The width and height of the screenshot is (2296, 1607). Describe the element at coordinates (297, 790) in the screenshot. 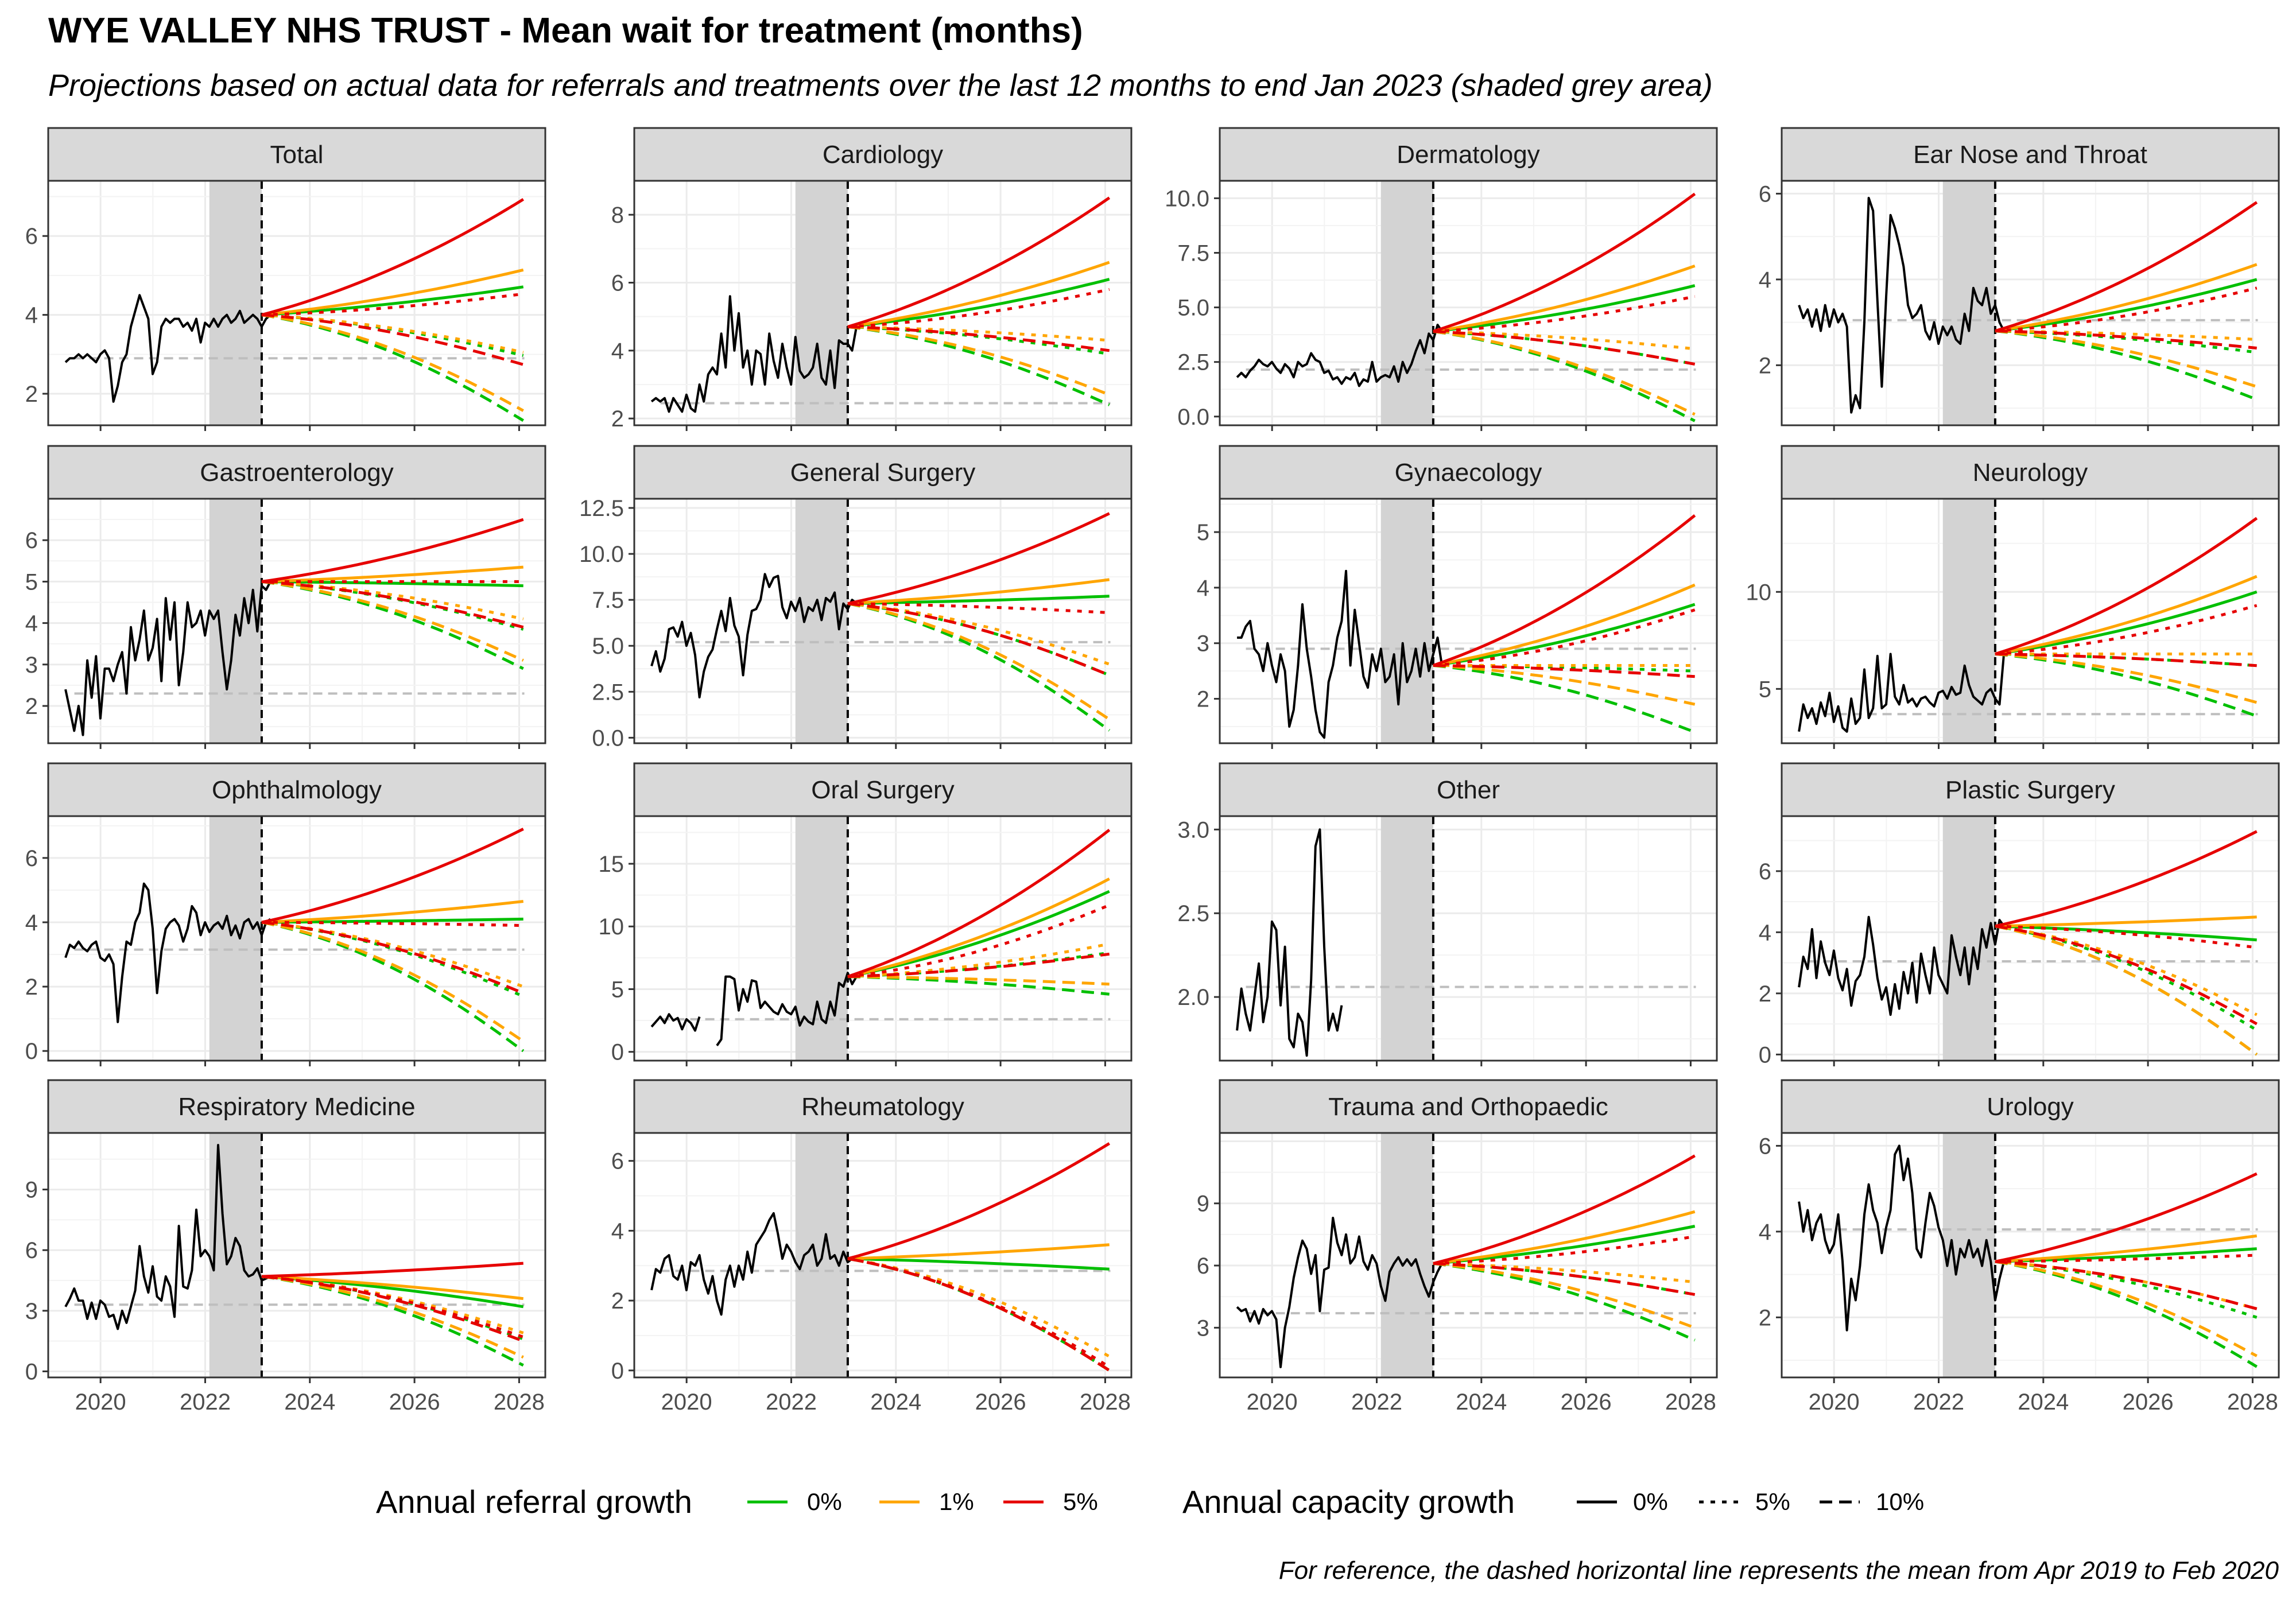

I see `facet-label: Ophthalmology` at that location.